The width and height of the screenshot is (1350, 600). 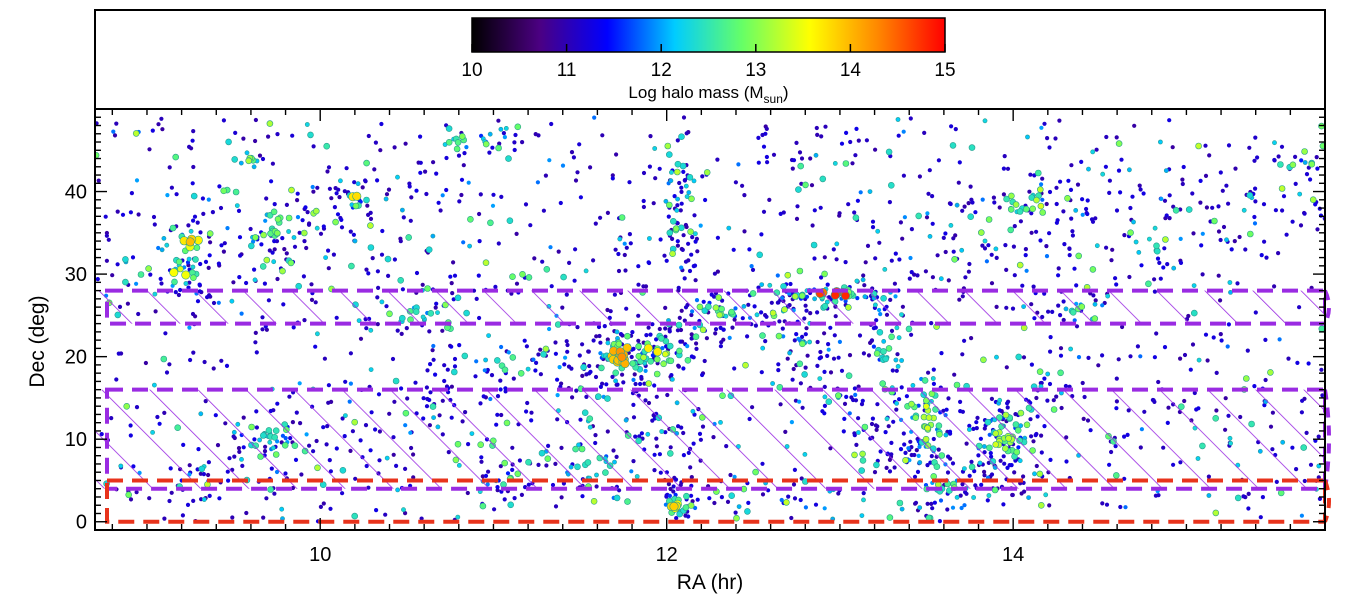 I want to click on x-tick-label: 12, so click(x=667, y=555).